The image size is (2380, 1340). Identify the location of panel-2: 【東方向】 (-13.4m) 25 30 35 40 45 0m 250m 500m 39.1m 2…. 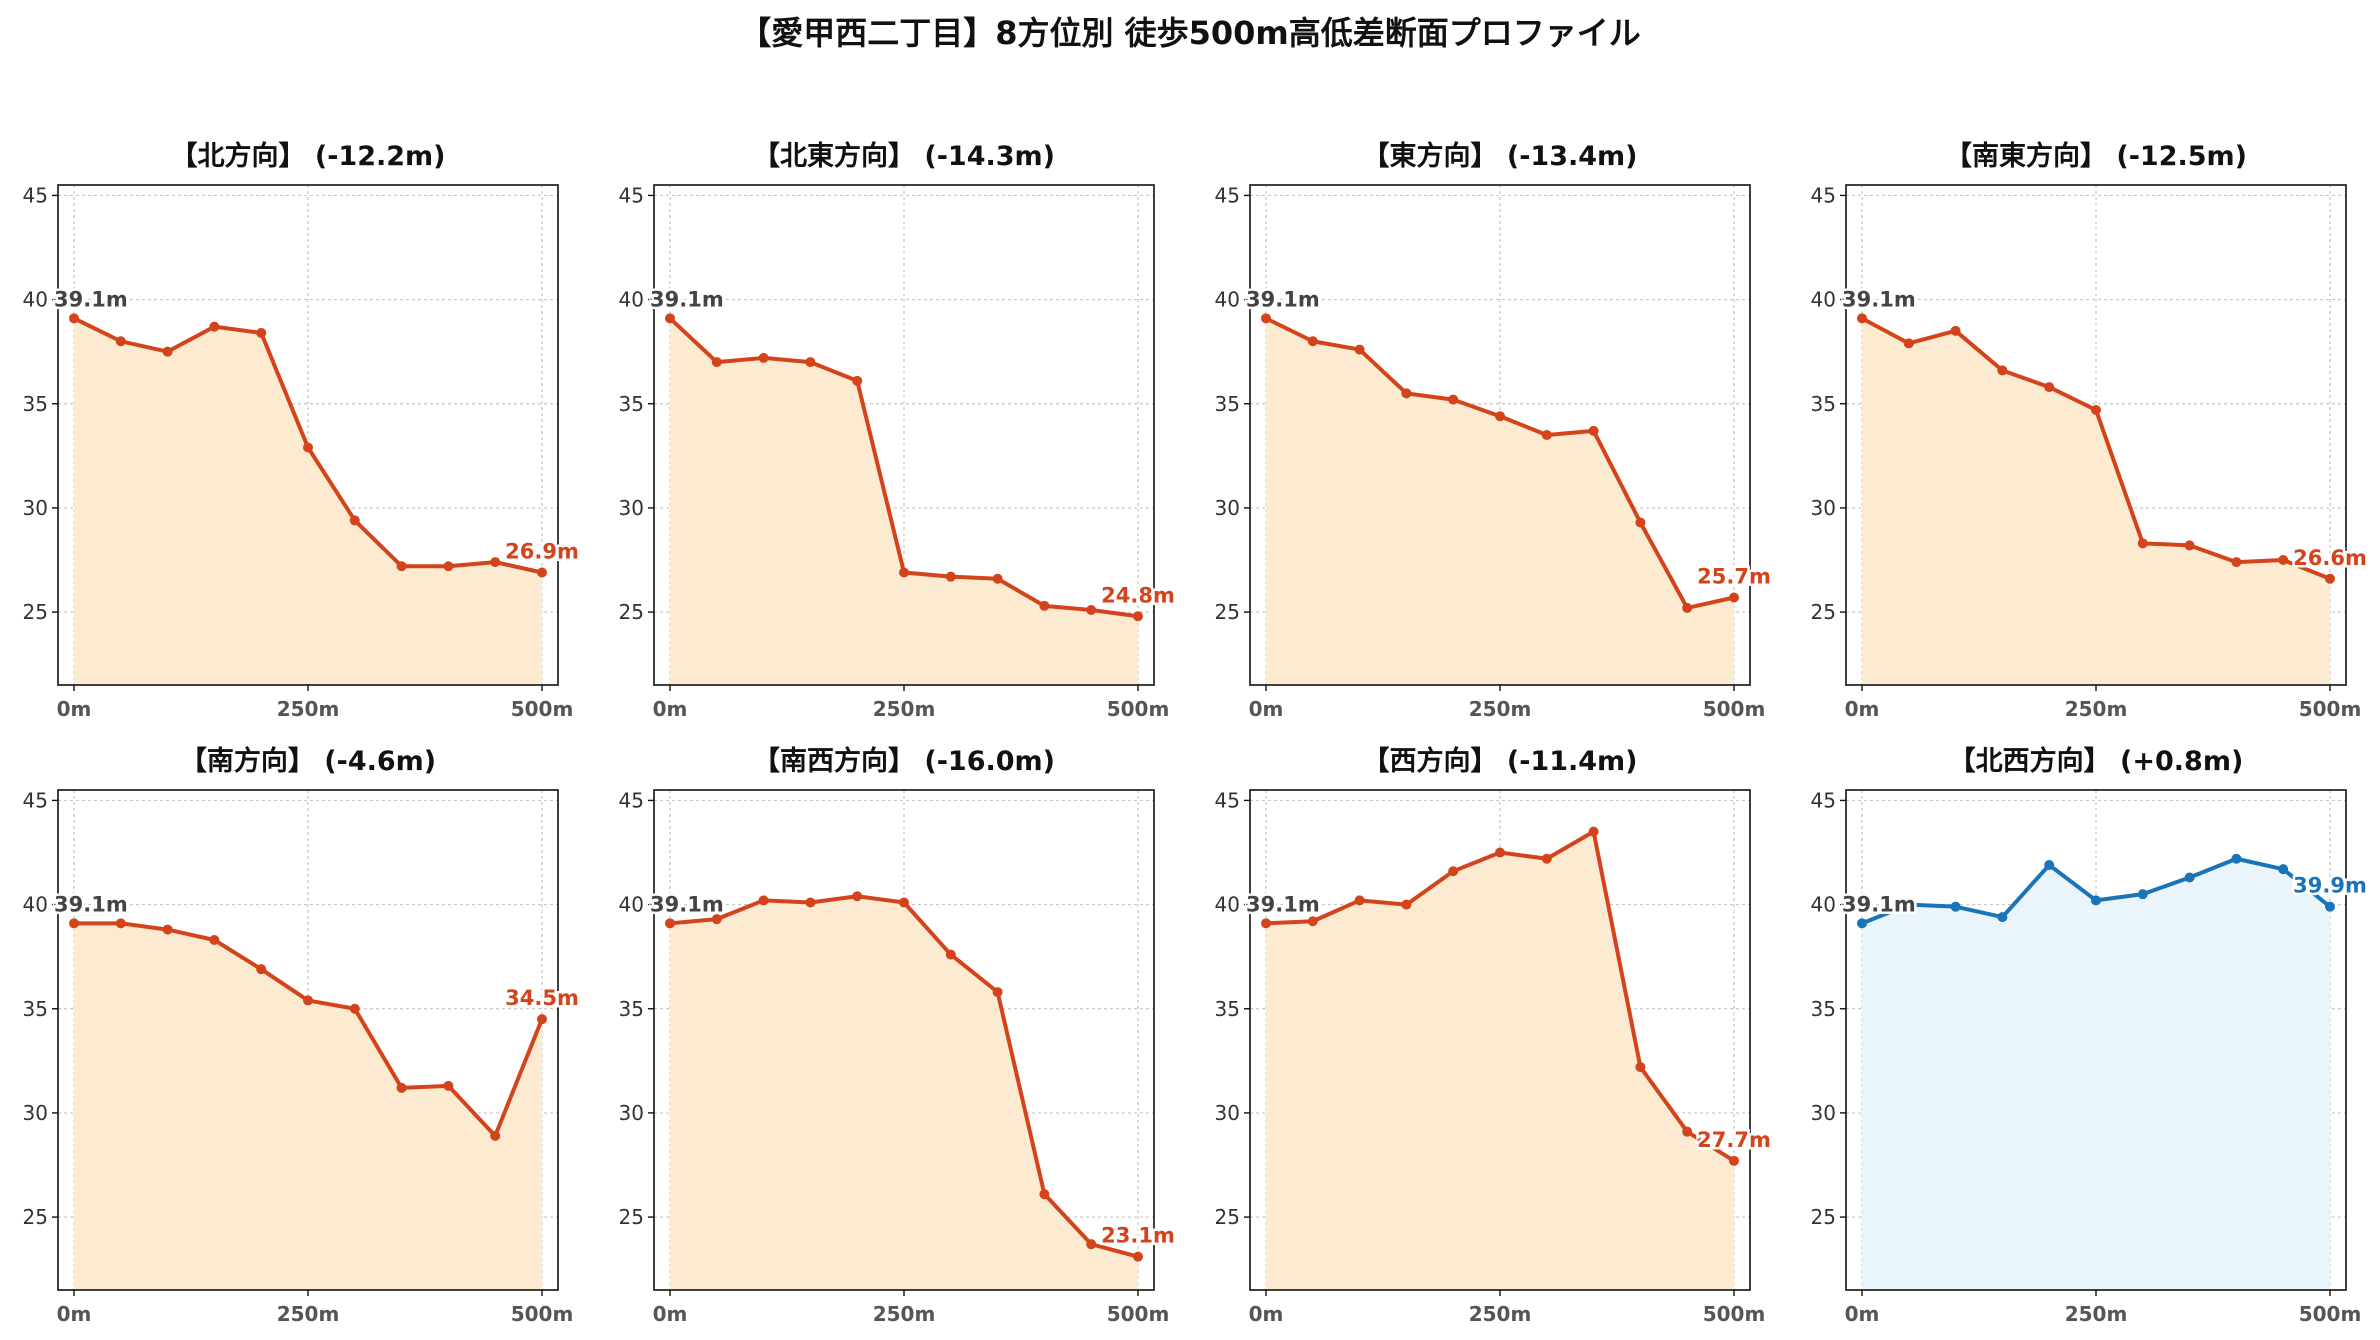
(1494, 430).